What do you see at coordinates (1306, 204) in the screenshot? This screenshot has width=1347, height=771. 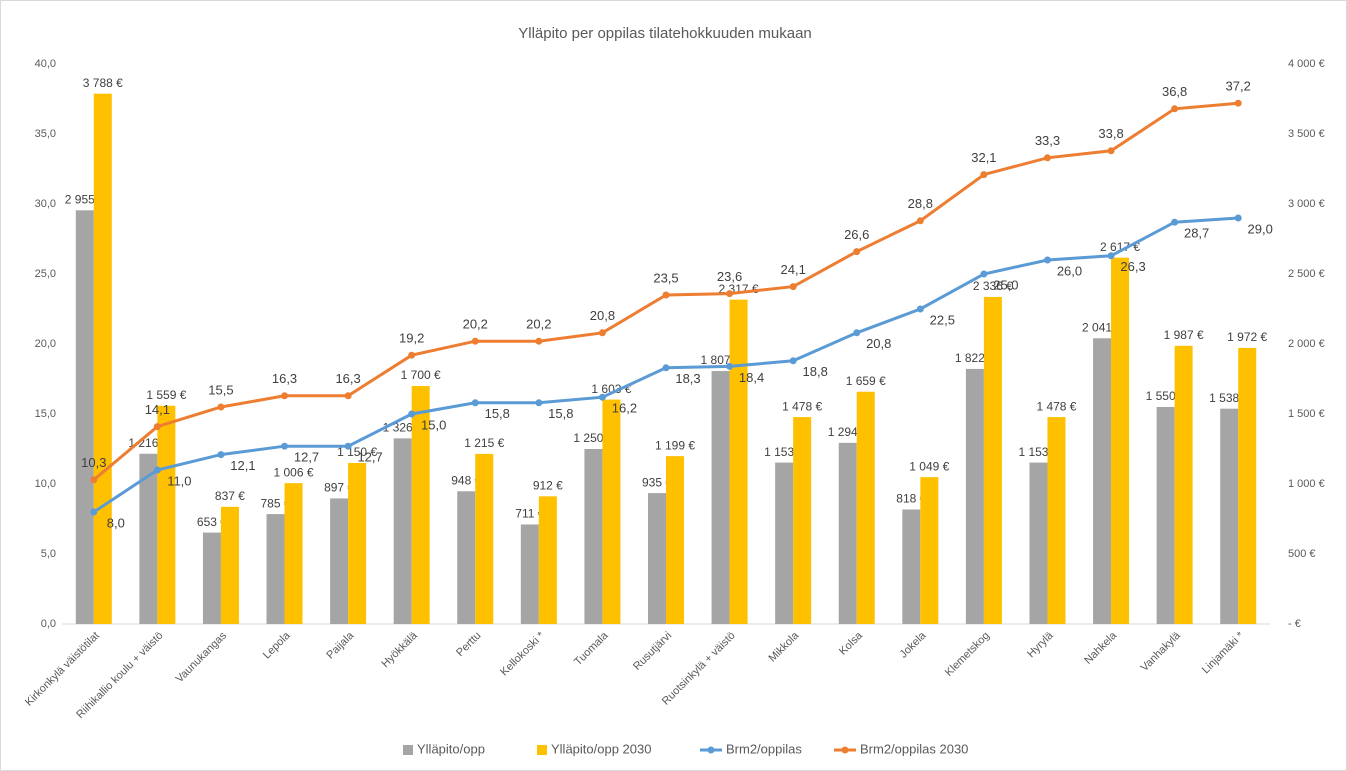 I see `y2-tick-label: 3 000 €` at bounding box center [1306, 204].